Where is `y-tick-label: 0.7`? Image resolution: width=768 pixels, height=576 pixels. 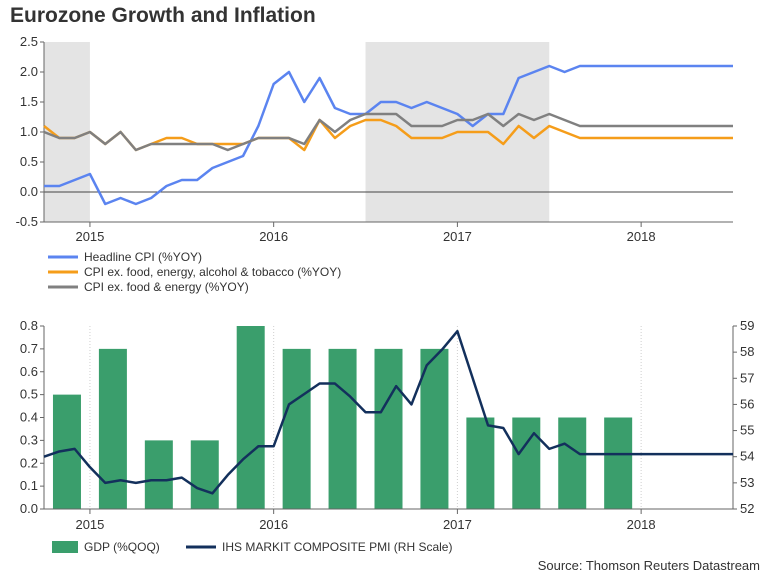 y-tick-label: 0.7 is located at coordinates (29, 348).